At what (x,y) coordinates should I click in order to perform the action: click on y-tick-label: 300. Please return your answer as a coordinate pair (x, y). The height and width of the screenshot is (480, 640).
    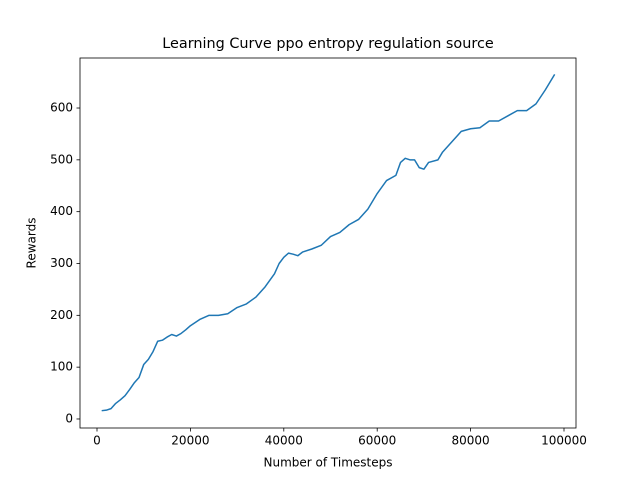
    Looking at the image, I should click on (61, 263).